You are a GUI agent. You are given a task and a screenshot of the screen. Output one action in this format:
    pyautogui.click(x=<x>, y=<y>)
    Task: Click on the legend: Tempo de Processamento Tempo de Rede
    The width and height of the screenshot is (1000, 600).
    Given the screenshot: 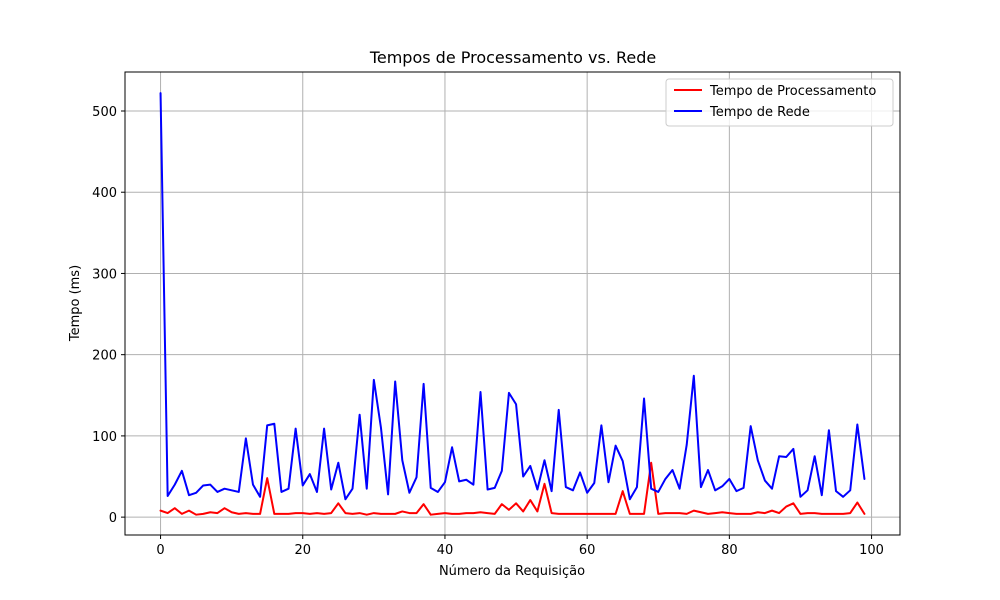 What is the action you would take?
    pyautogui.click(x=779, y=102)
    